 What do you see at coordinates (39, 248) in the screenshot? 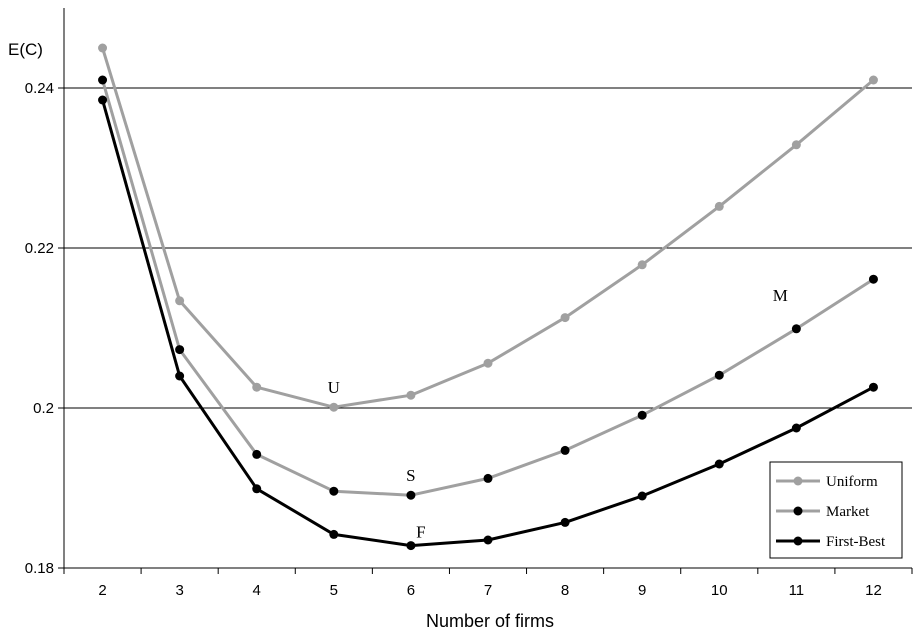
I see `y-tick-label: 0.22` at bounding box center [39, 248].